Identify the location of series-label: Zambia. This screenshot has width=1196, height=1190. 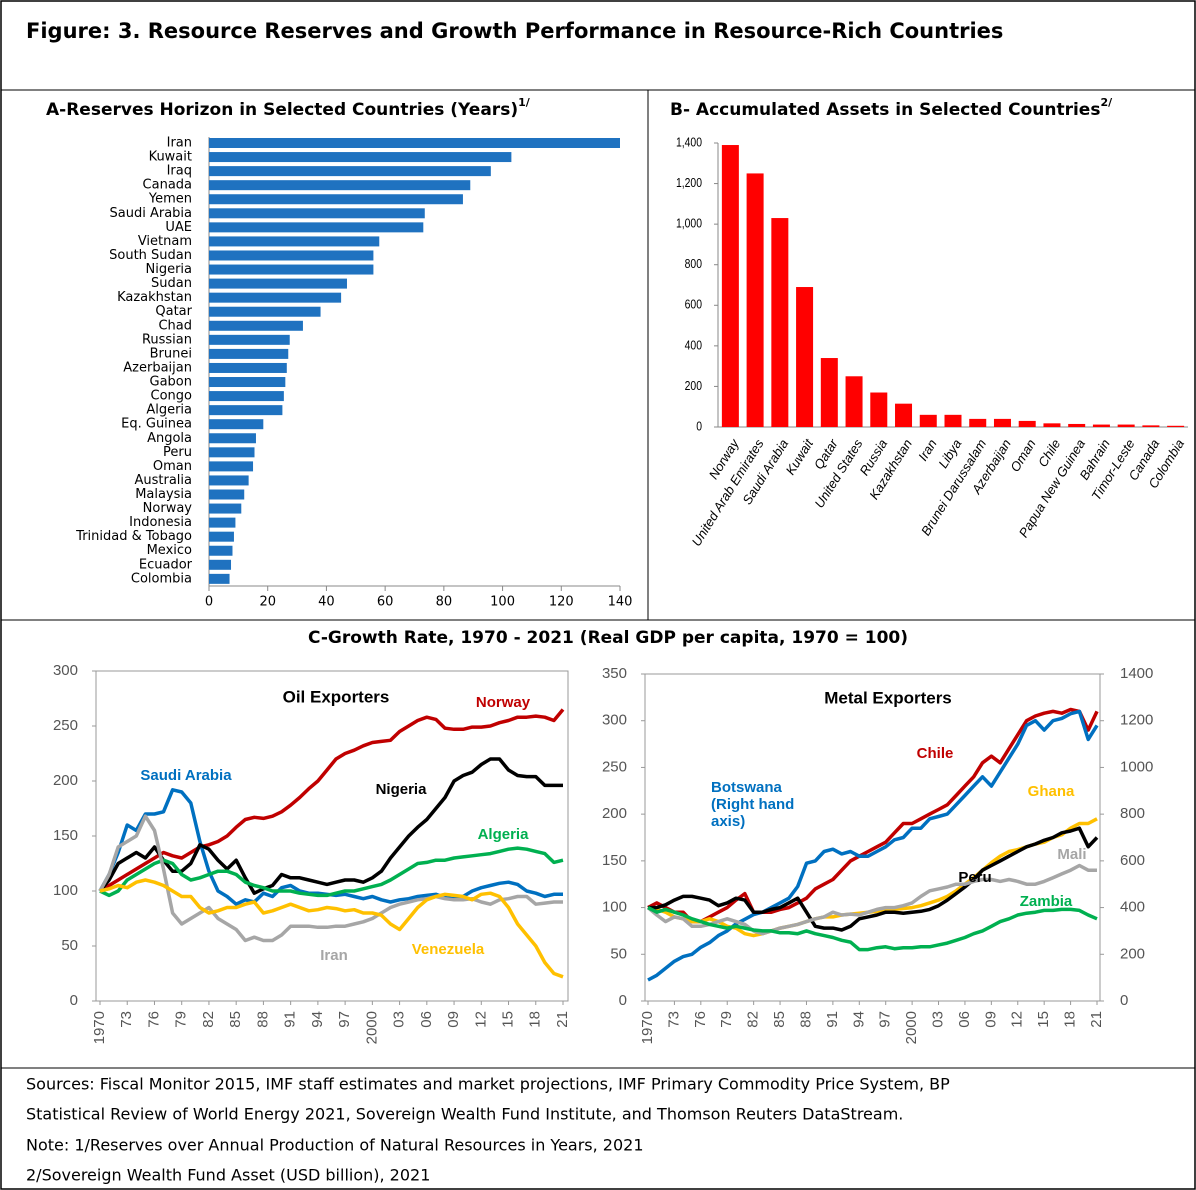
(1046, 901).